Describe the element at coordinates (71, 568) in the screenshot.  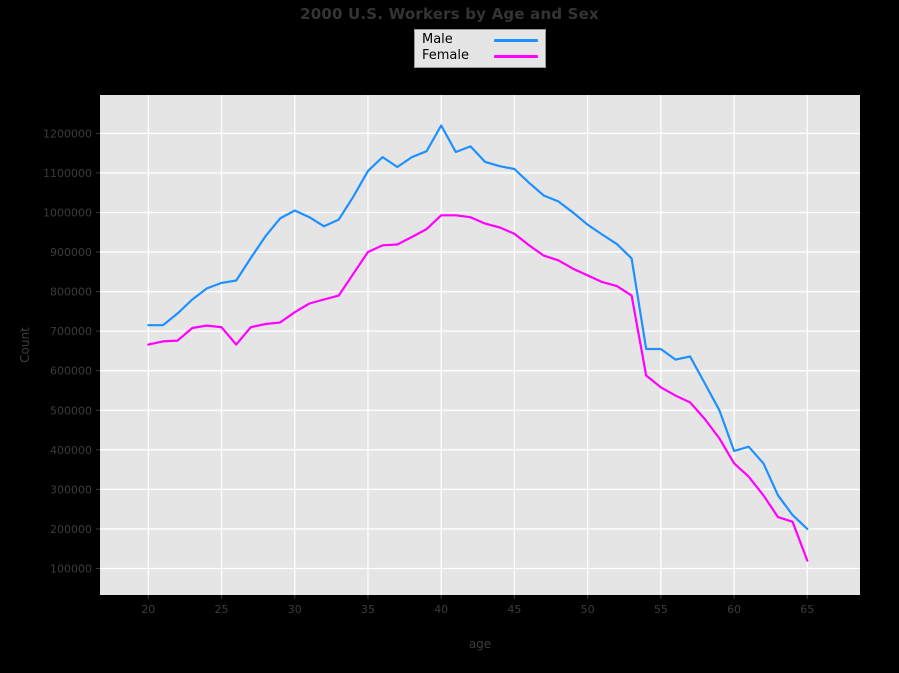
I see `y-tick-label: 100000` at that location.